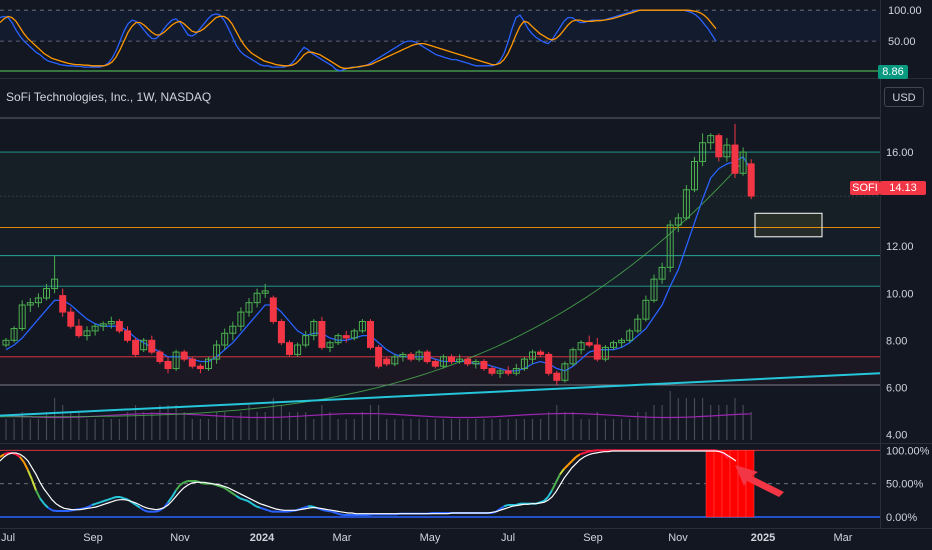  I want to click on currency-button: USD, so click(904, 97).